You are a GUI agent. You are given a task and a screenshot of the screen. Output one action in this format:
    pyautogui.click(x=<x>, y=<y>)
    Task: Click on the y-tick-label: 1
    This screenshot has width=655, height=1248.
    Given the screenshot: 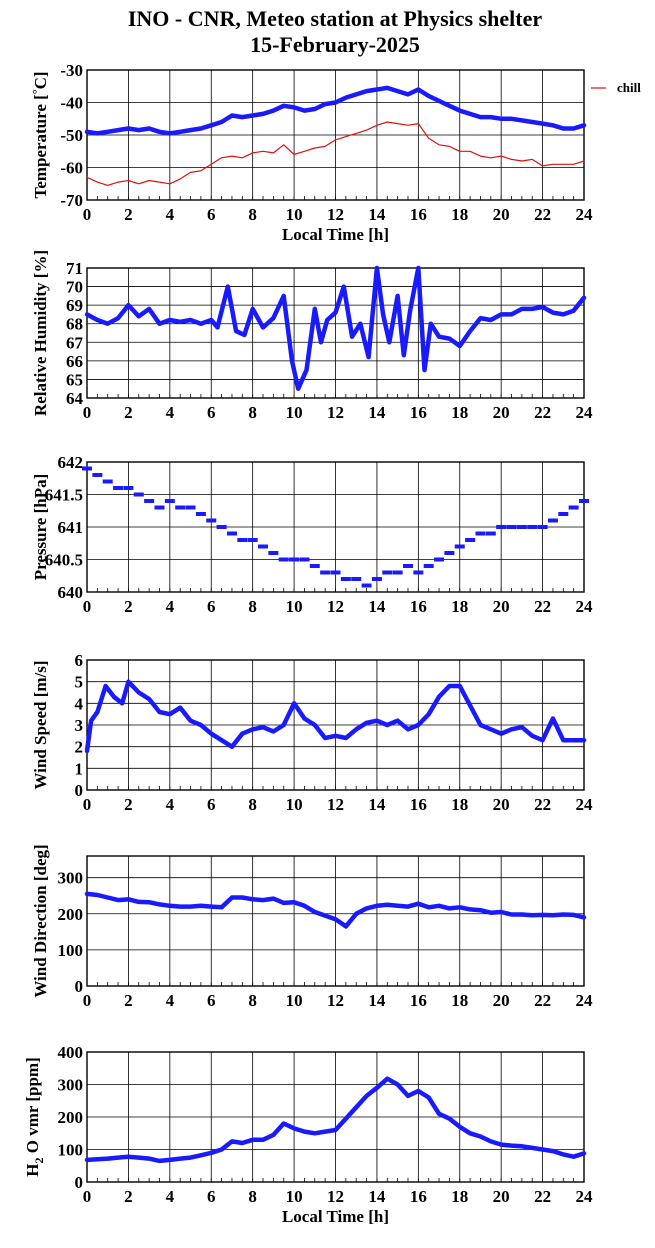 What is the action you would take?
    pyautogui.click(x=79, y=768)
    